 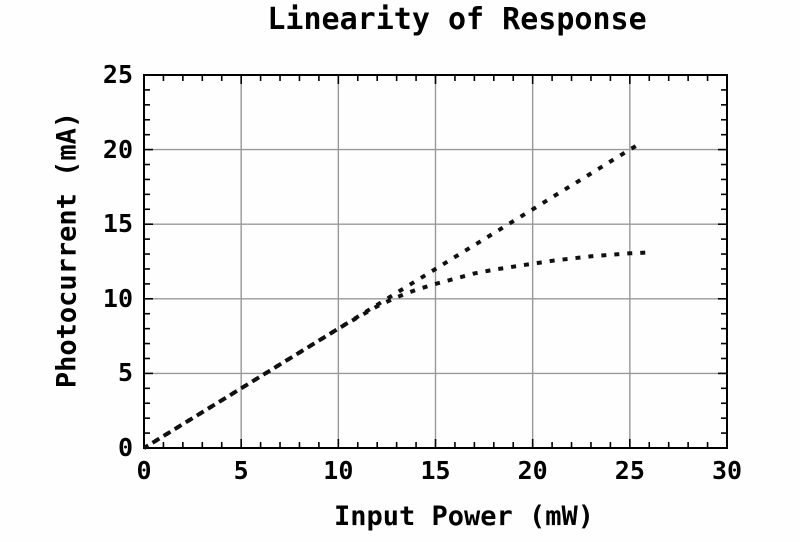 I want to click on y-tick-label: 5, so click(x=125, y=373).